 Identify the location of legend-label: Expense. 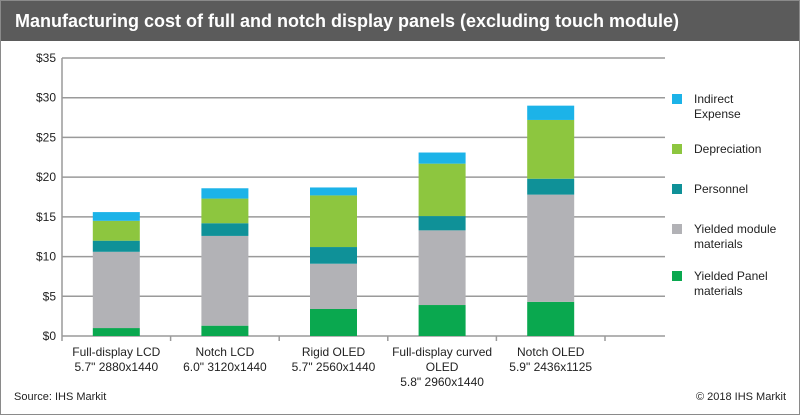
(717, 114).